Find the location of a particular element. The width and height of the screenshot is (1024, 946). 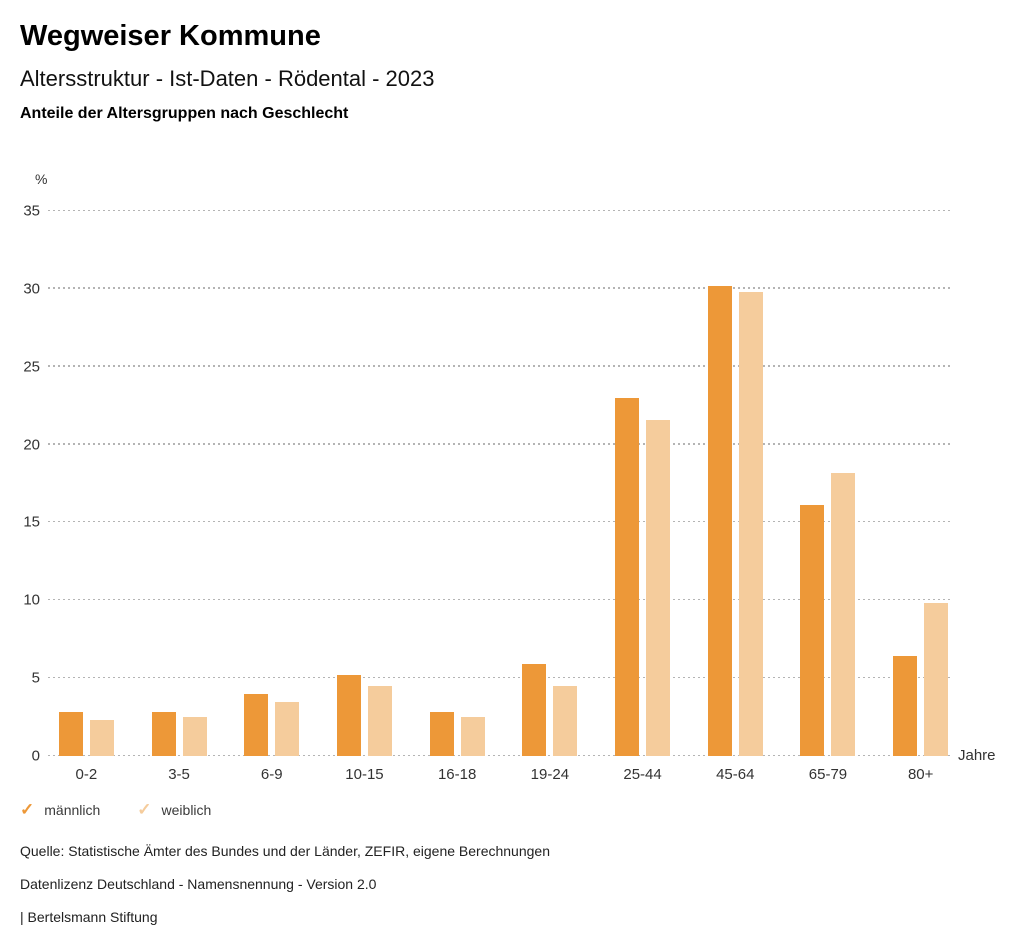

y-tick-label: 15 is located at coordinates (31, 522).